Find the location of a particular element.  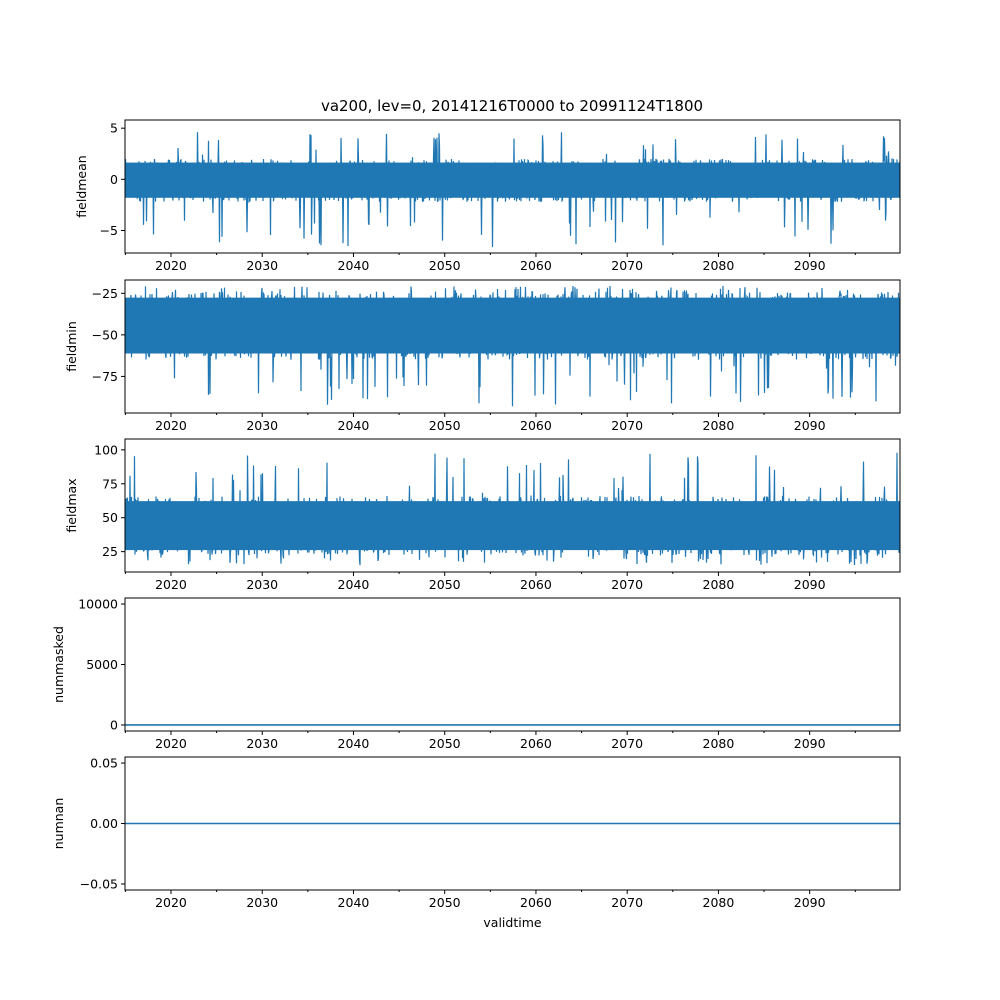

y-tick-label: −0.05 is located at coordinates (99, 883).